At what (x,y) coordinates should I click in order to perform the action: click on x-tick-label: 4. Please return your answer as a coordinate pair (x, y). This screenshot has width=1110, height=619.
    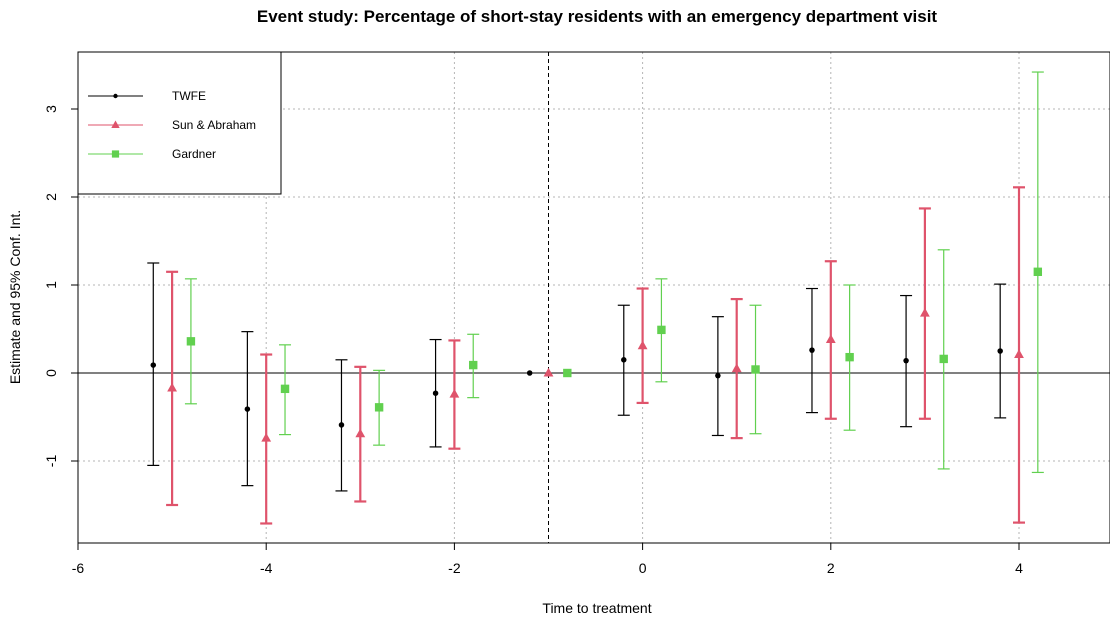
    Looking at the image, I should click on (1019, 568).